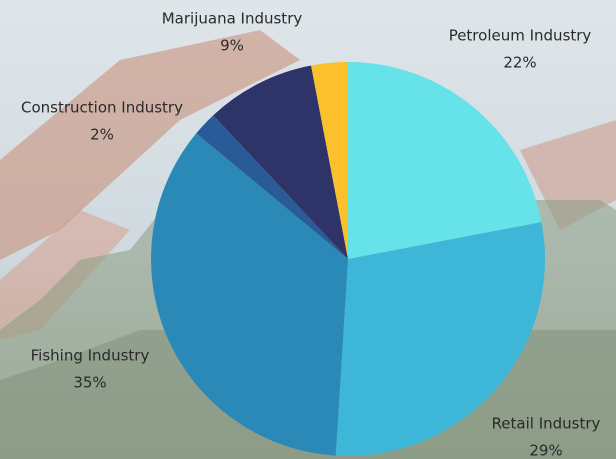 The height and width of the screenshot is (459, 616). I want to click on slice-label: Marijuana Industry, so click(232, 19).